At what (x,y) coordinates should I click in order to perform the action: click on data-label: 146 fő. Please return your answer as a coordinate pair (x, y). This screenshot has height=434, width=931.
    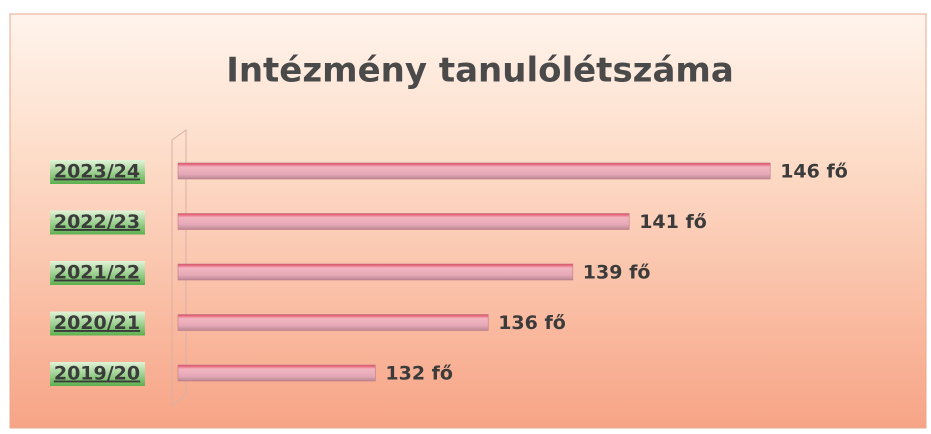
    Looking at the image, I should click on (814, 172).